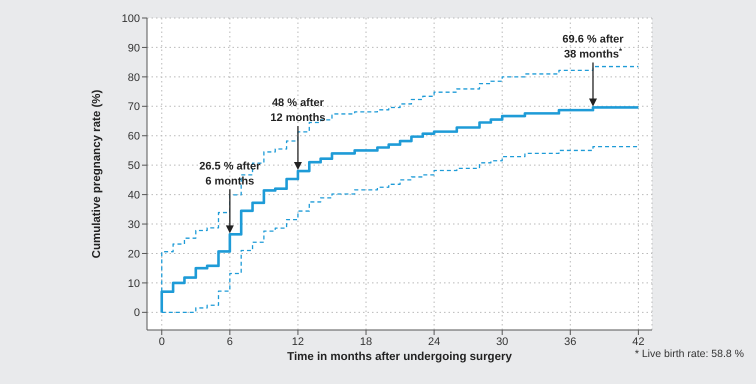 The width and height of the screenshot is (756, 384). Describe the element at coordinates (134, 196) in the screenshot. I see `y-tick-label: 40` at that location.